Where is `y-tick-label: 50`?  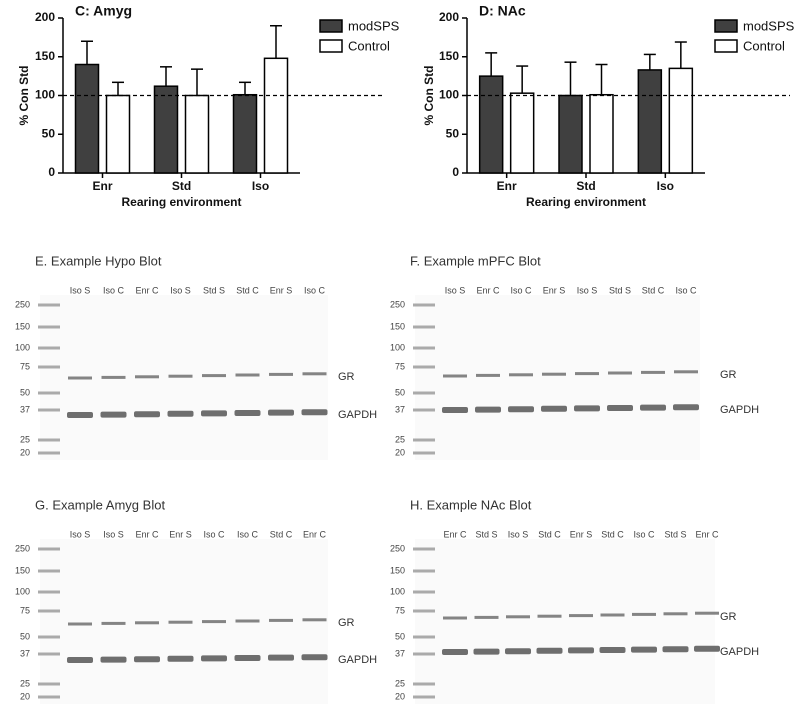 y-tick-label: 50 is located at coordinates (453, 133).